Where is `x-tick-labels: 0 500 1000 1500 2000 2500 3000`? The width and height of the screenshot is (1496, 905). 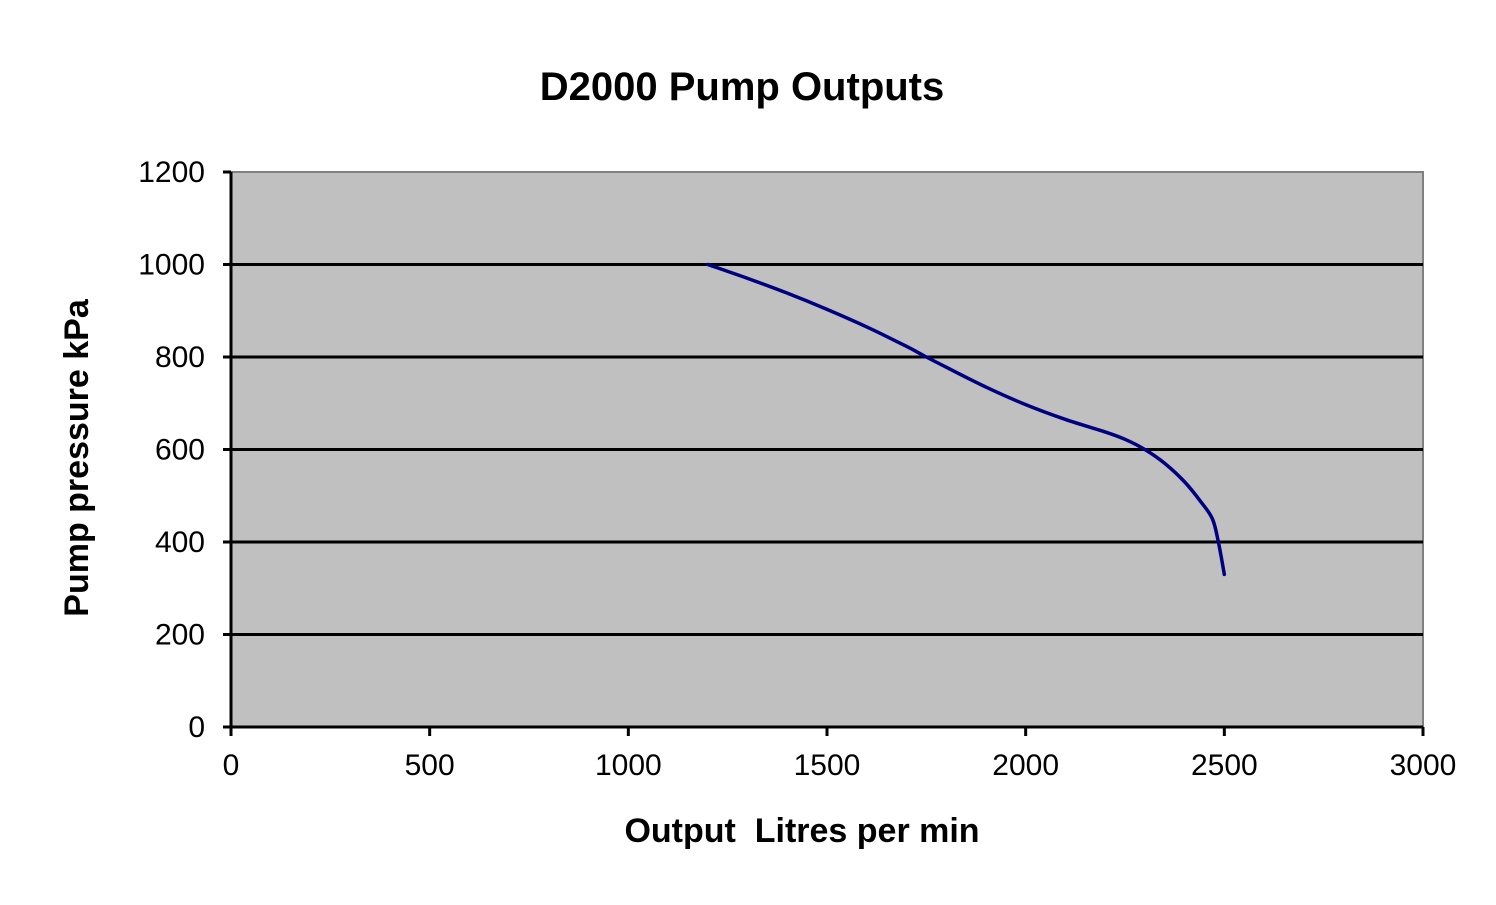
x-tick-labels: 0 500 1000 1500 2000 2500 3000 is located at coordinates (840, 765).